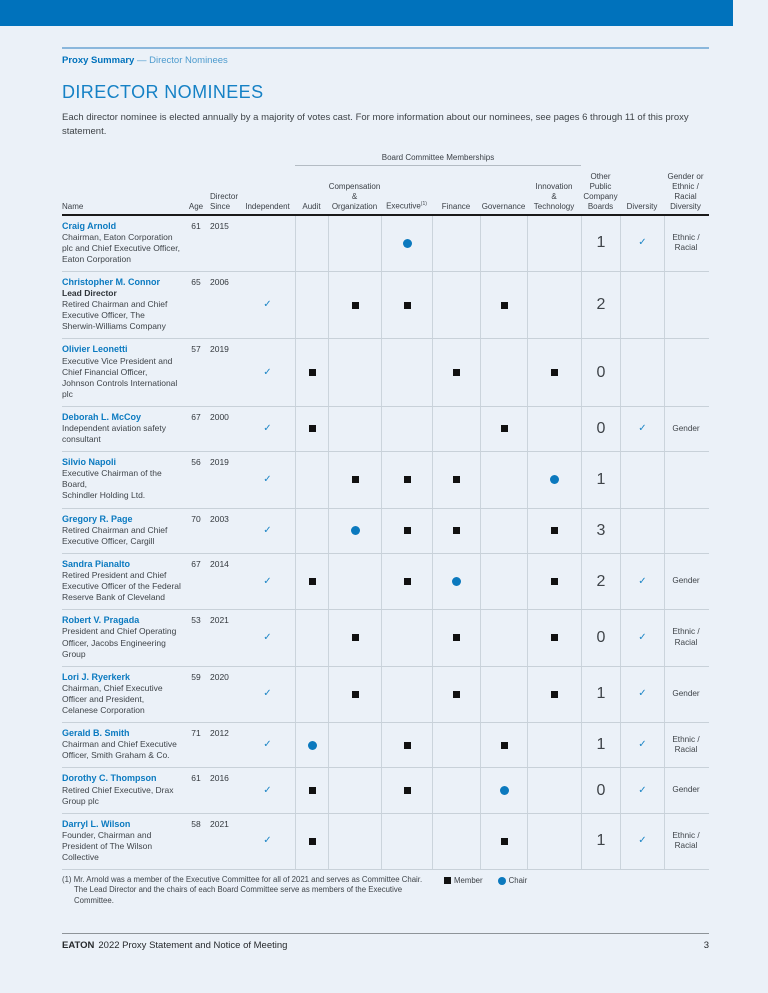 The width and height of the screenshot is (768, 993). I want to click on director-name-link: Gregory R. Page, so click(97, 518).